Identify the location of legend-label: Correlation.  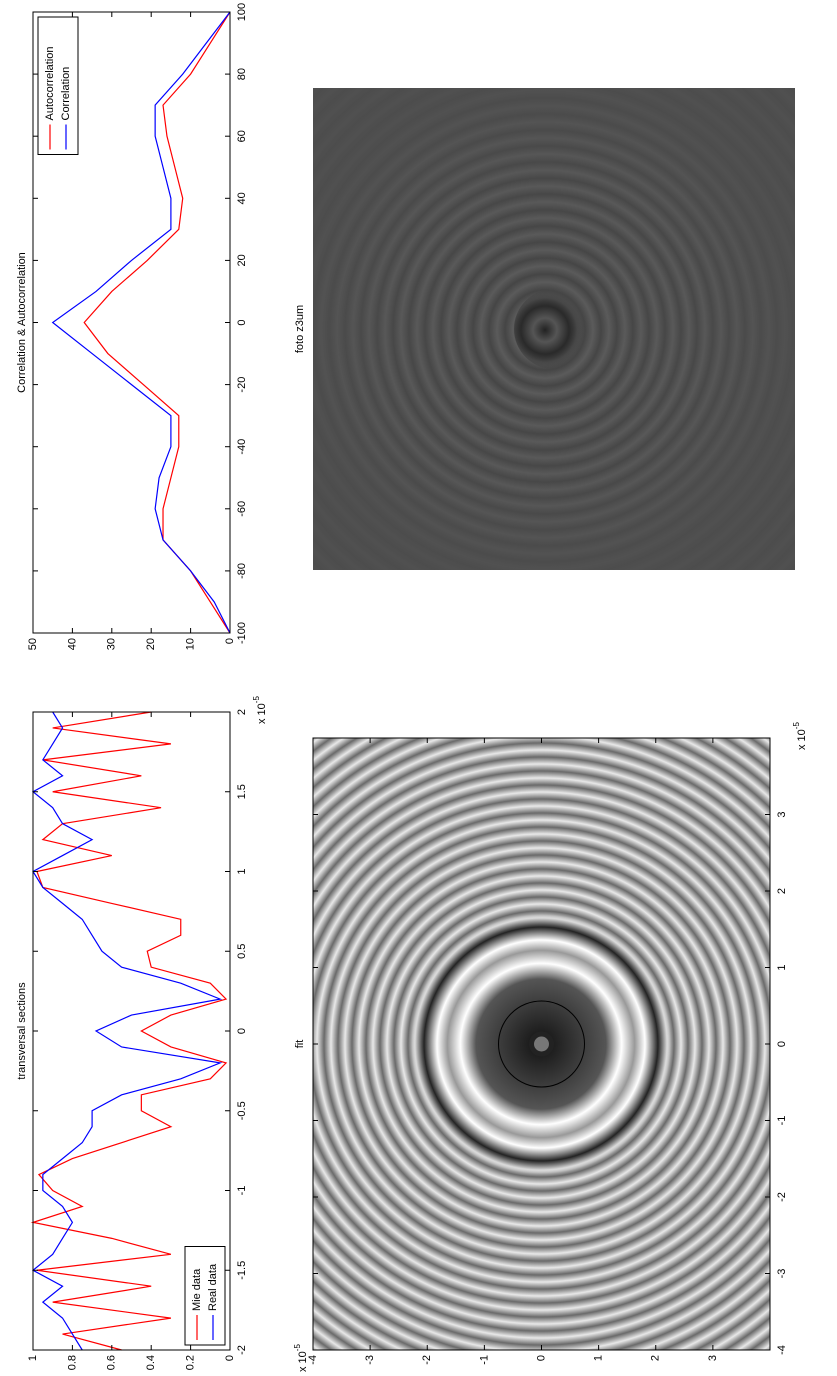
(66, 94).